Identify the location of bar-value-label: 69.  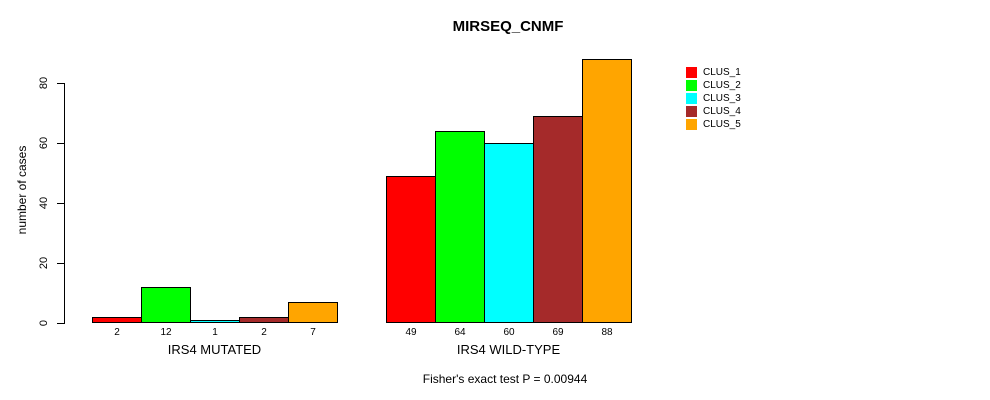
(558, 332).